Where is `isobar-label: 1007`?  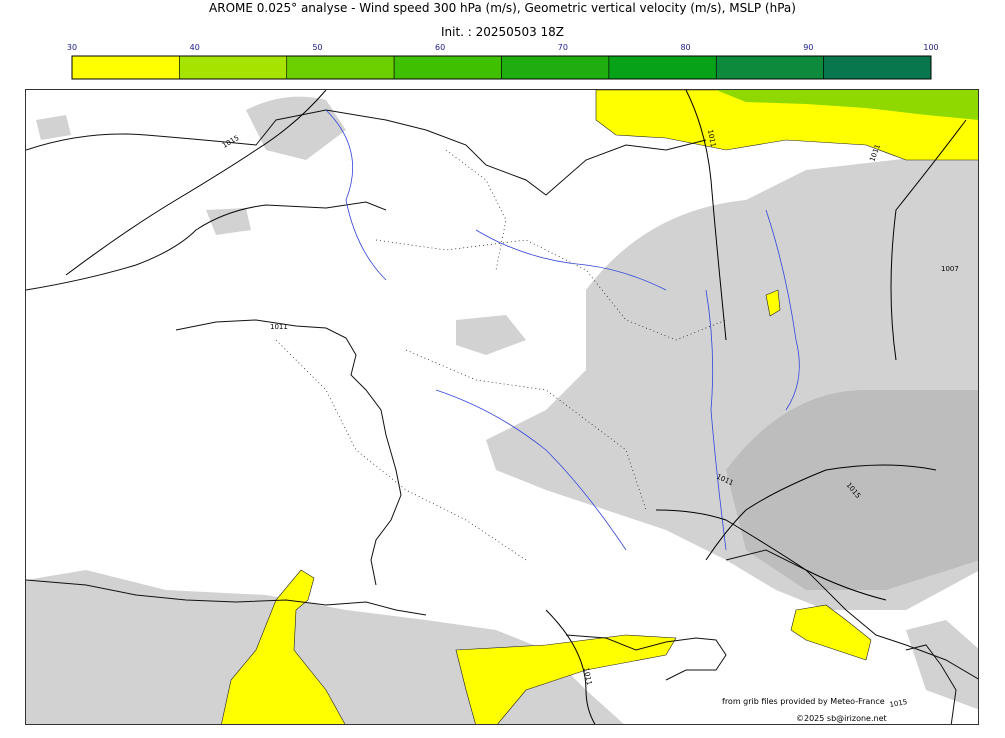 isobar-label: 1007 is located at coordinates (950, 269).